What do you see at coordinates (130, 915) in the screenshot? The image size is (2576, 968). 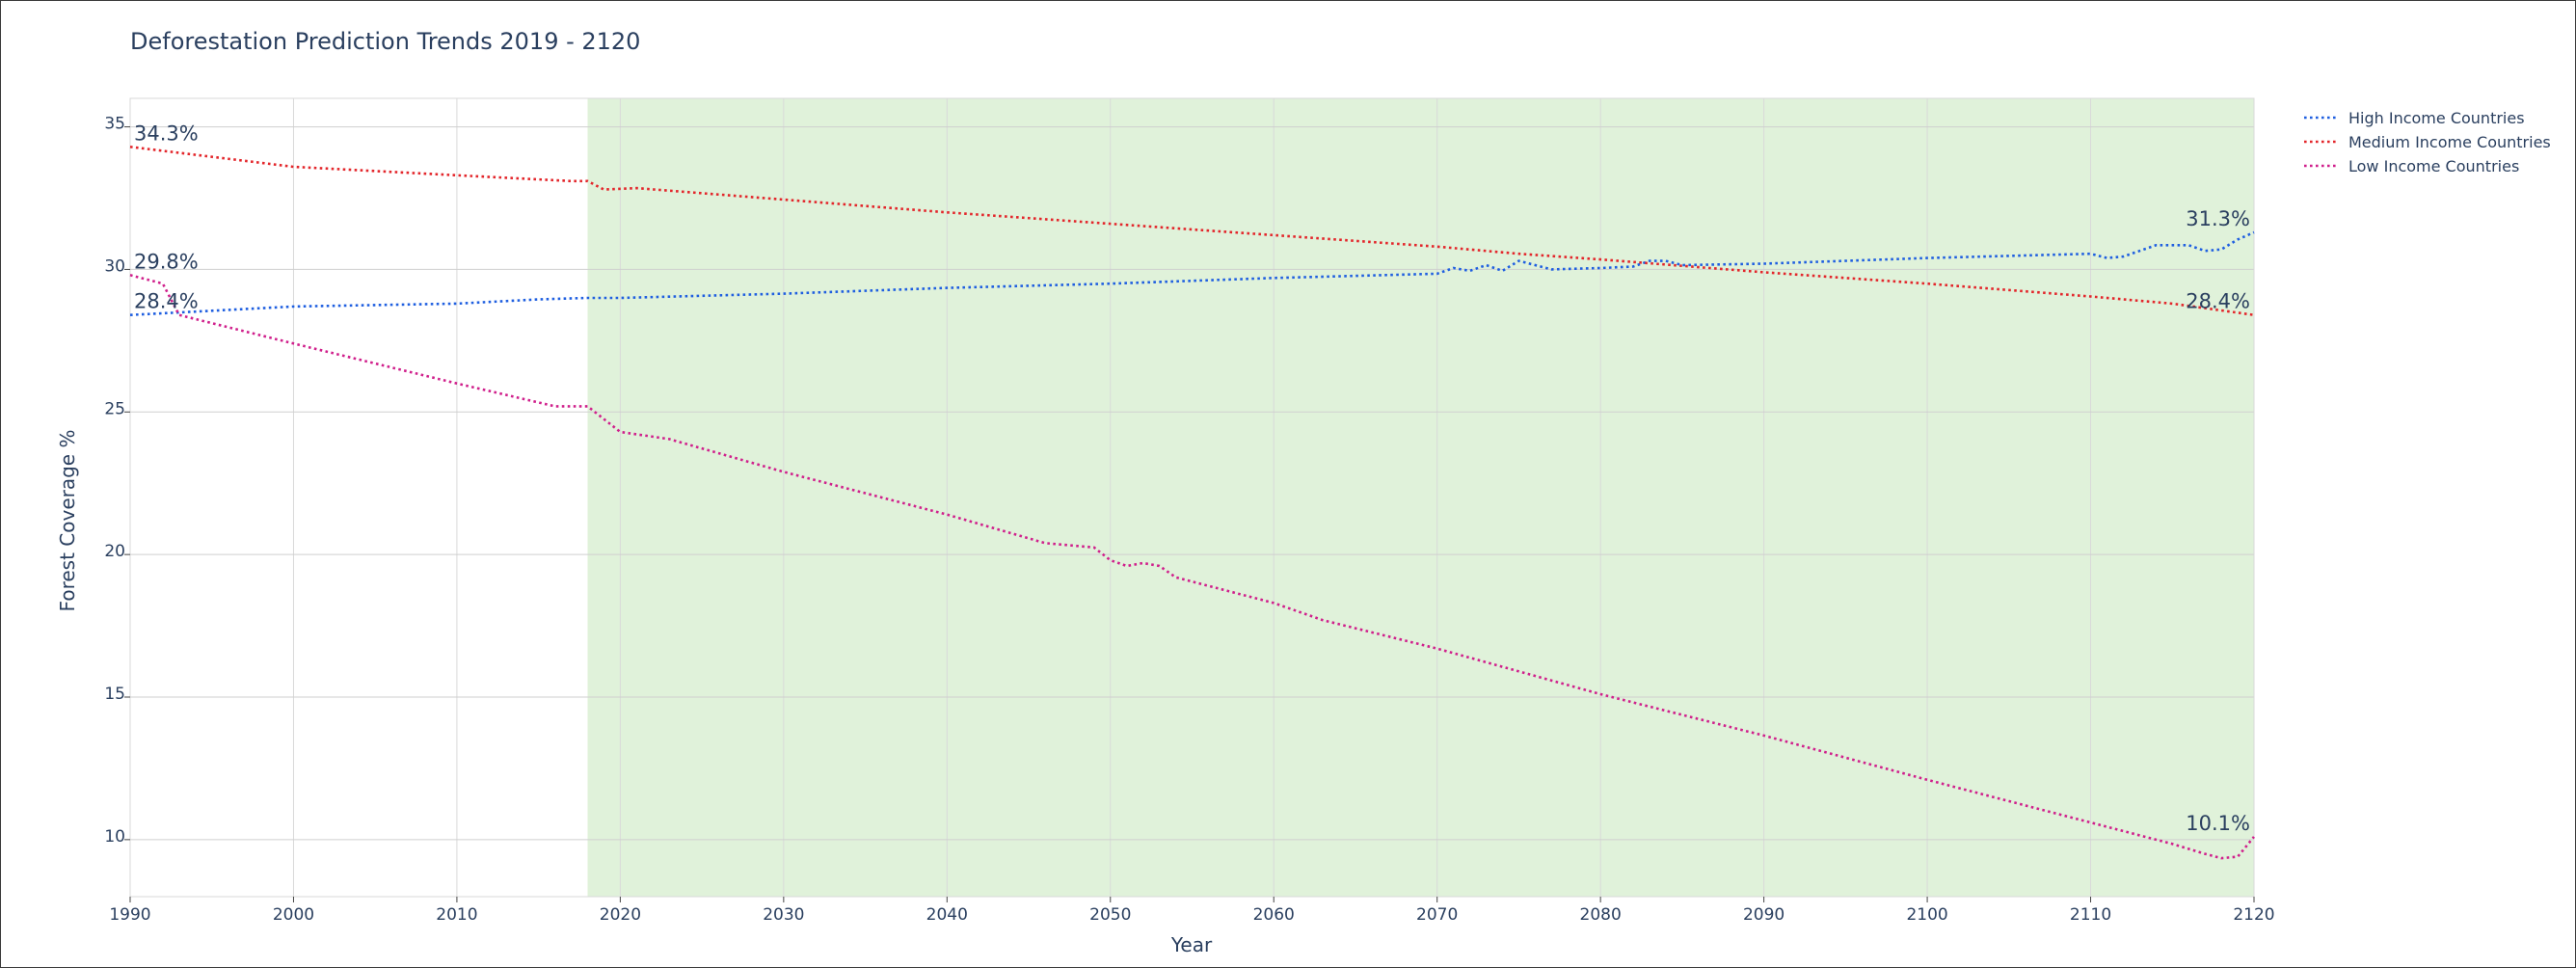 I see `x-tick-label: 1990` at bounding box center [130, 915].